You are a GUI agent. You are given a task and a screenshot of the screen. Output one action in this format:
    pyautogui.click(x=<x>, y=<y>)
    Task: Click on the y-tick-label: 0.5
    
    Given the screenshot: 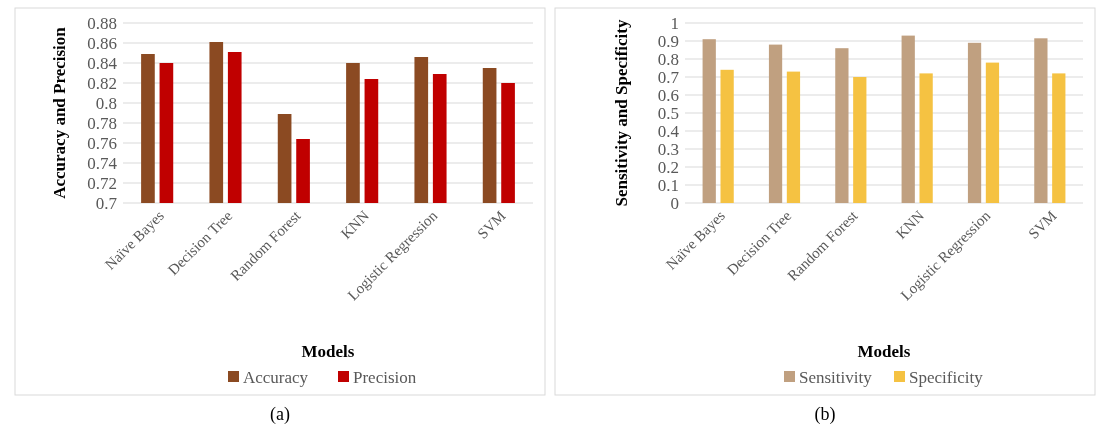 What is the action you would take?
    pyautogui.click(x=668, y=113)
    